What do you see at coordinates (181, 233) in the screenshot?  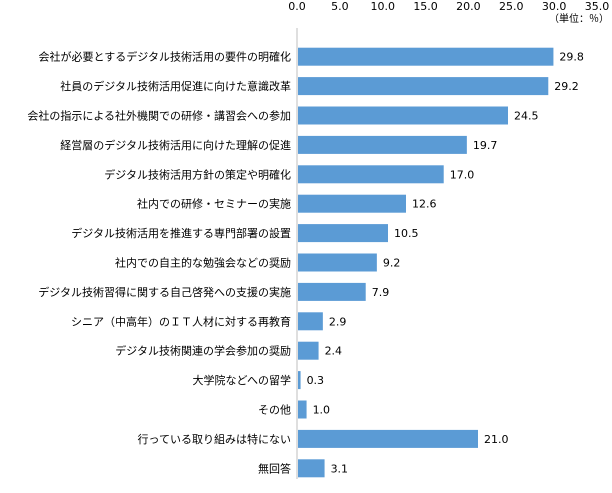 I see `category-label: デジタル技術活用を推進する専門部署の設置` at bounding box center [181, 233].